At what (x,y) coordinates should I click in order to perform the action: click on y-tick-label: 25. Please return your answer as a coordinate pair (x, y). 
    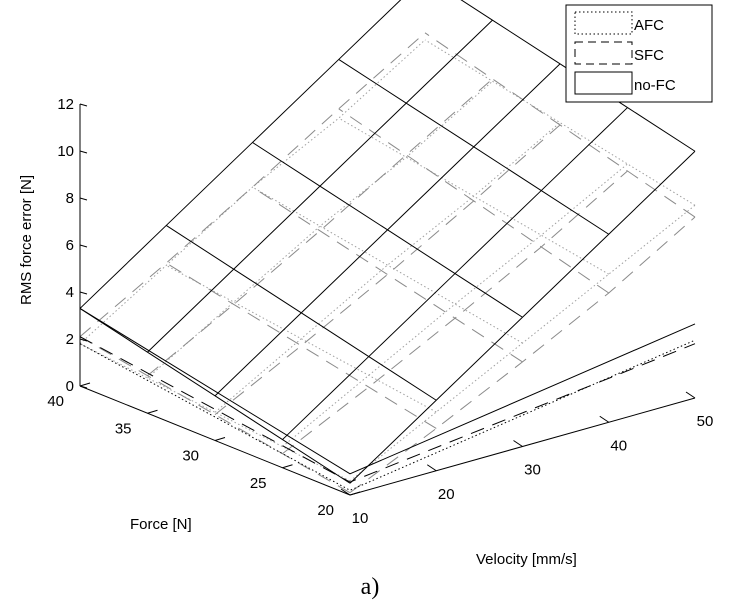
    Looking at the image, I should click on (258, 483).